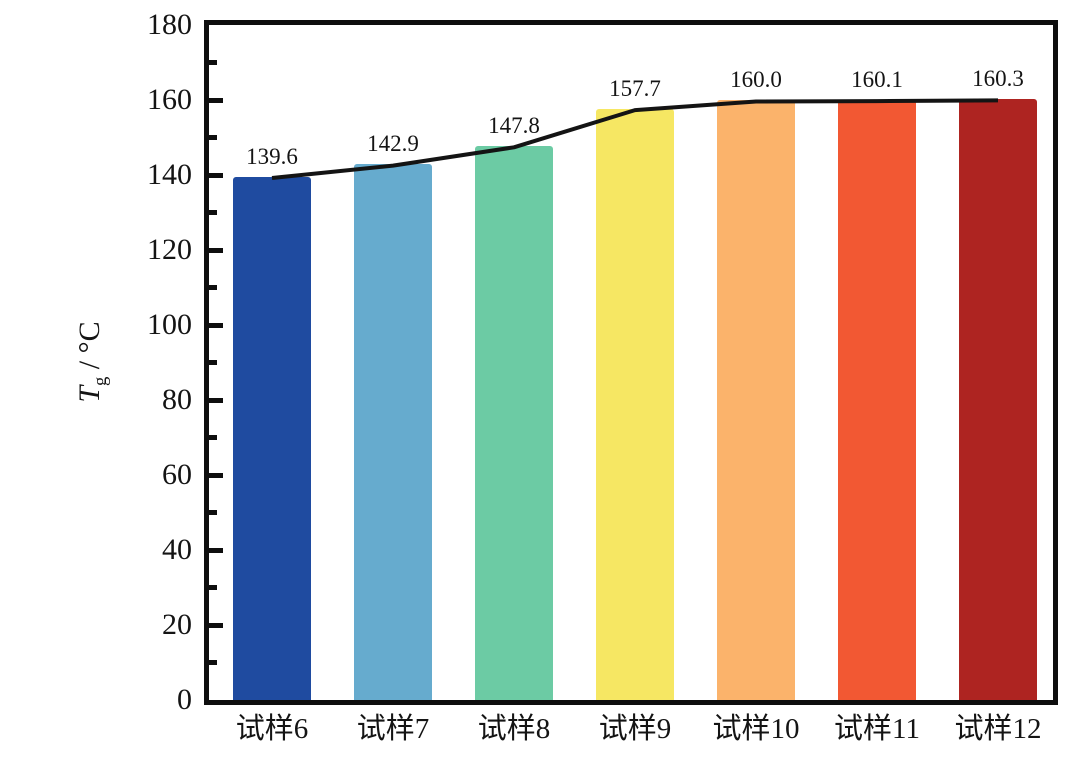 This screenshot has height=759, width=1080. What do you see at coordinates (877, 79) in the screenshot?
I see `bar-value-label: 160.1` at bounding box center [877, 79].